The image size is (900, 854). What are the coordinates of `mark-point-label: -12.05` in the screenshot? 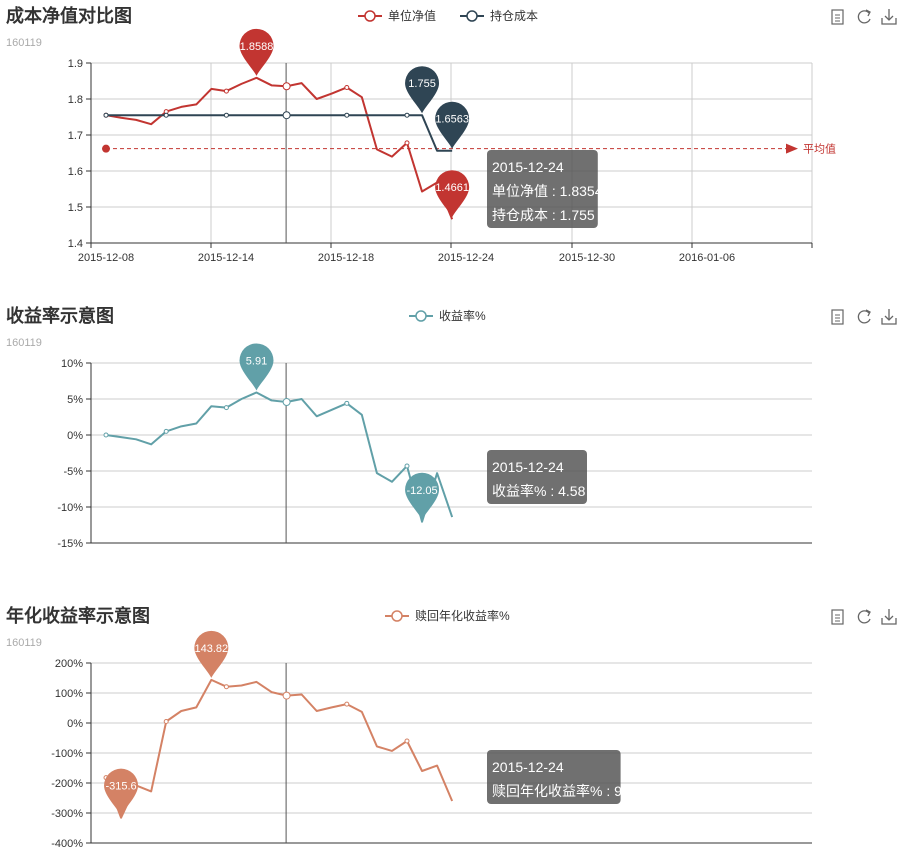 It's located at (421, 491).